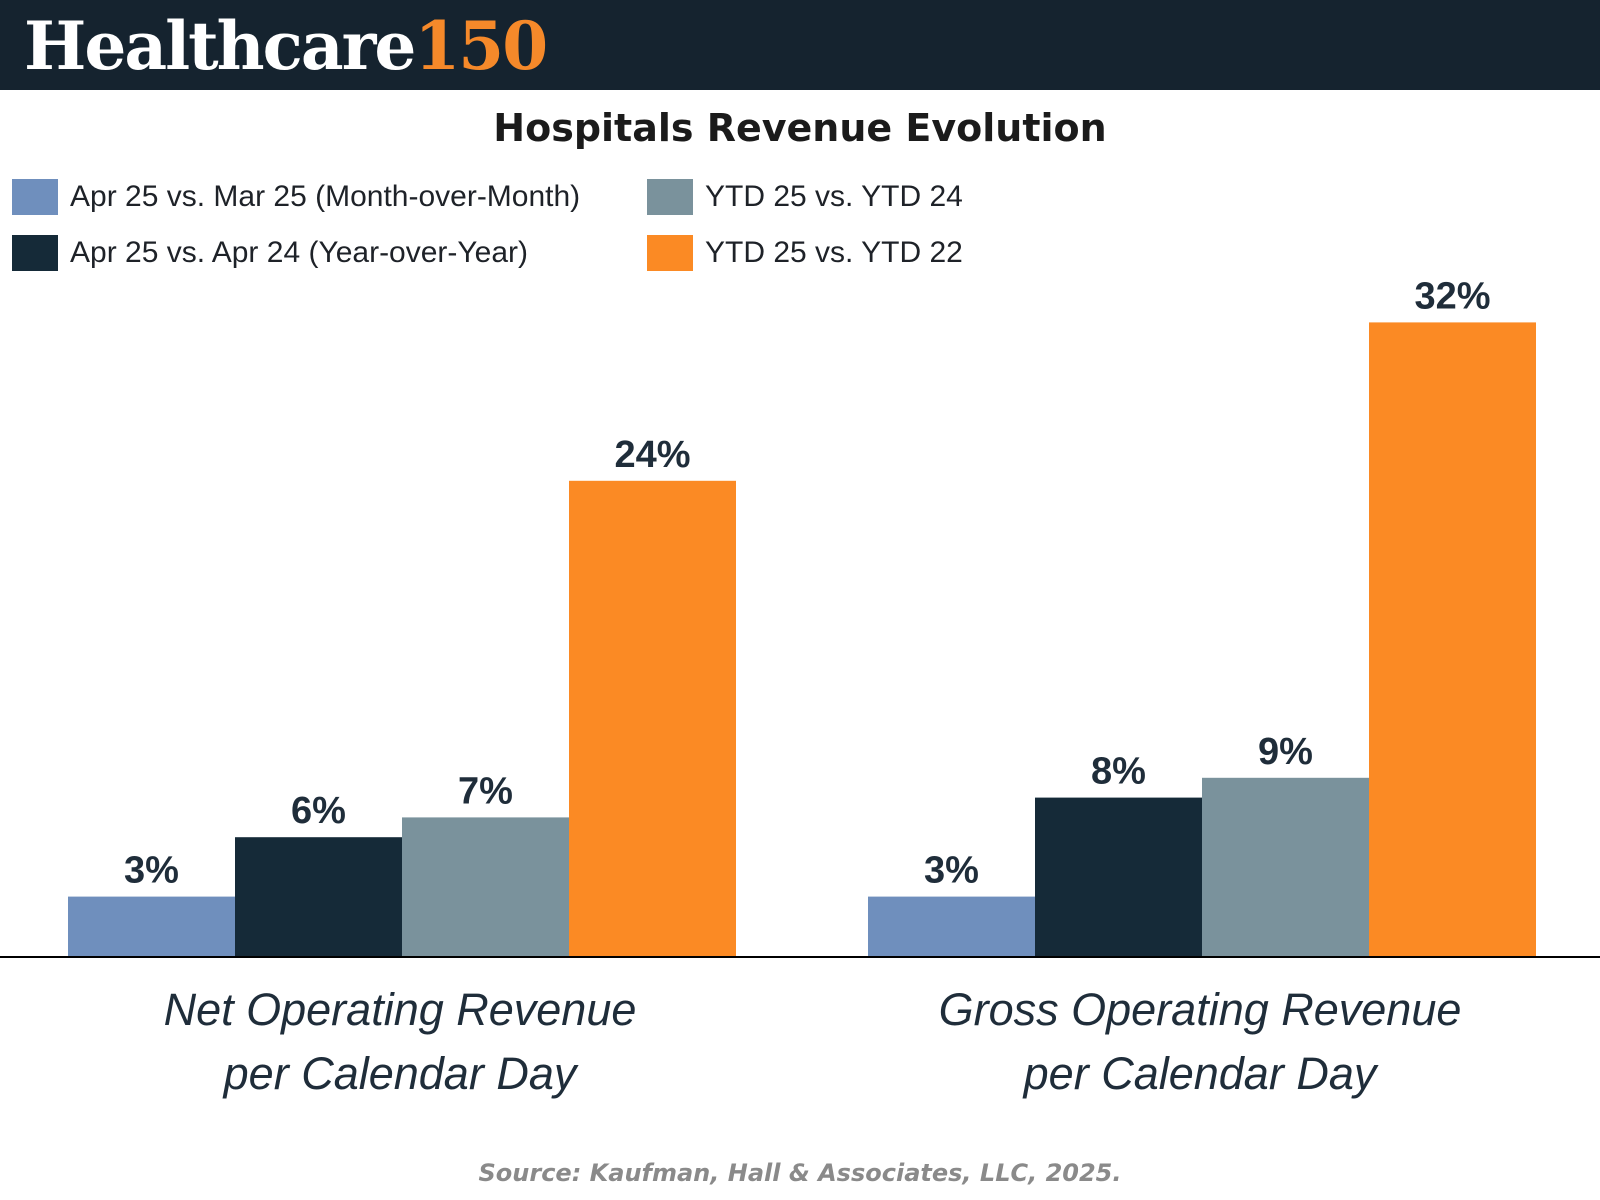  Describe the element at coordinates (400, 1009) in the screenshot. I see `category-label-net-line1: Net Operating Revenue` at that location.